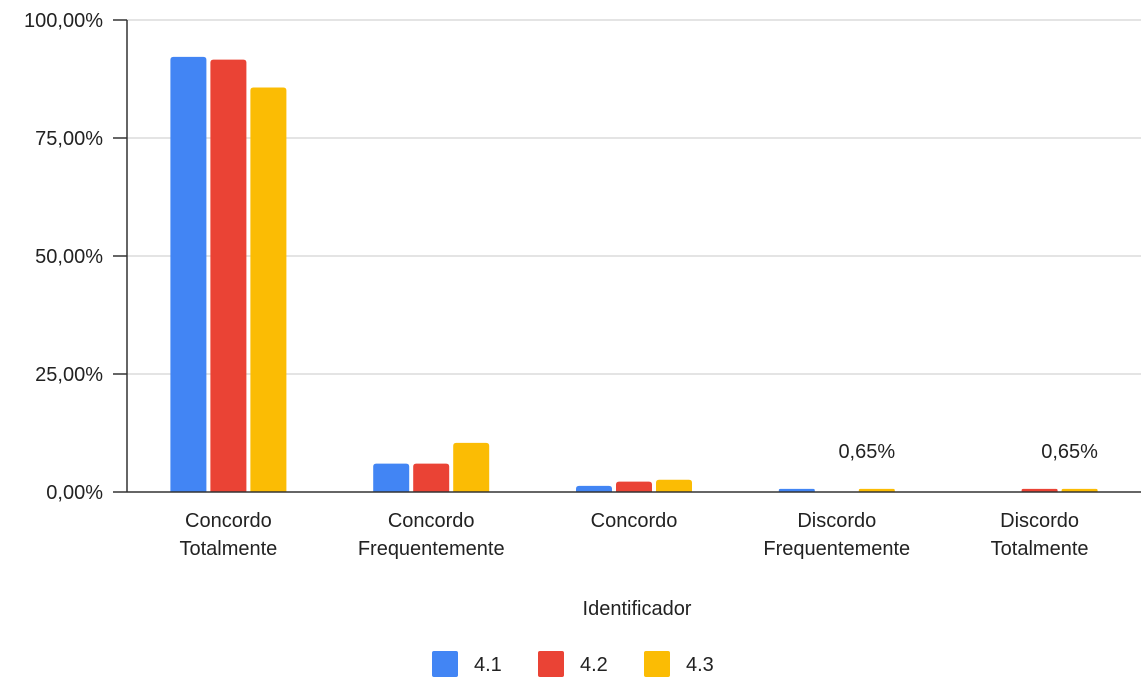 The width and height of the screenshot is (1141, 677). What do you see at coordinates (594, 665) in the screenshot?
I see `legend-label: 4.2` at bounding box center [594, 665].